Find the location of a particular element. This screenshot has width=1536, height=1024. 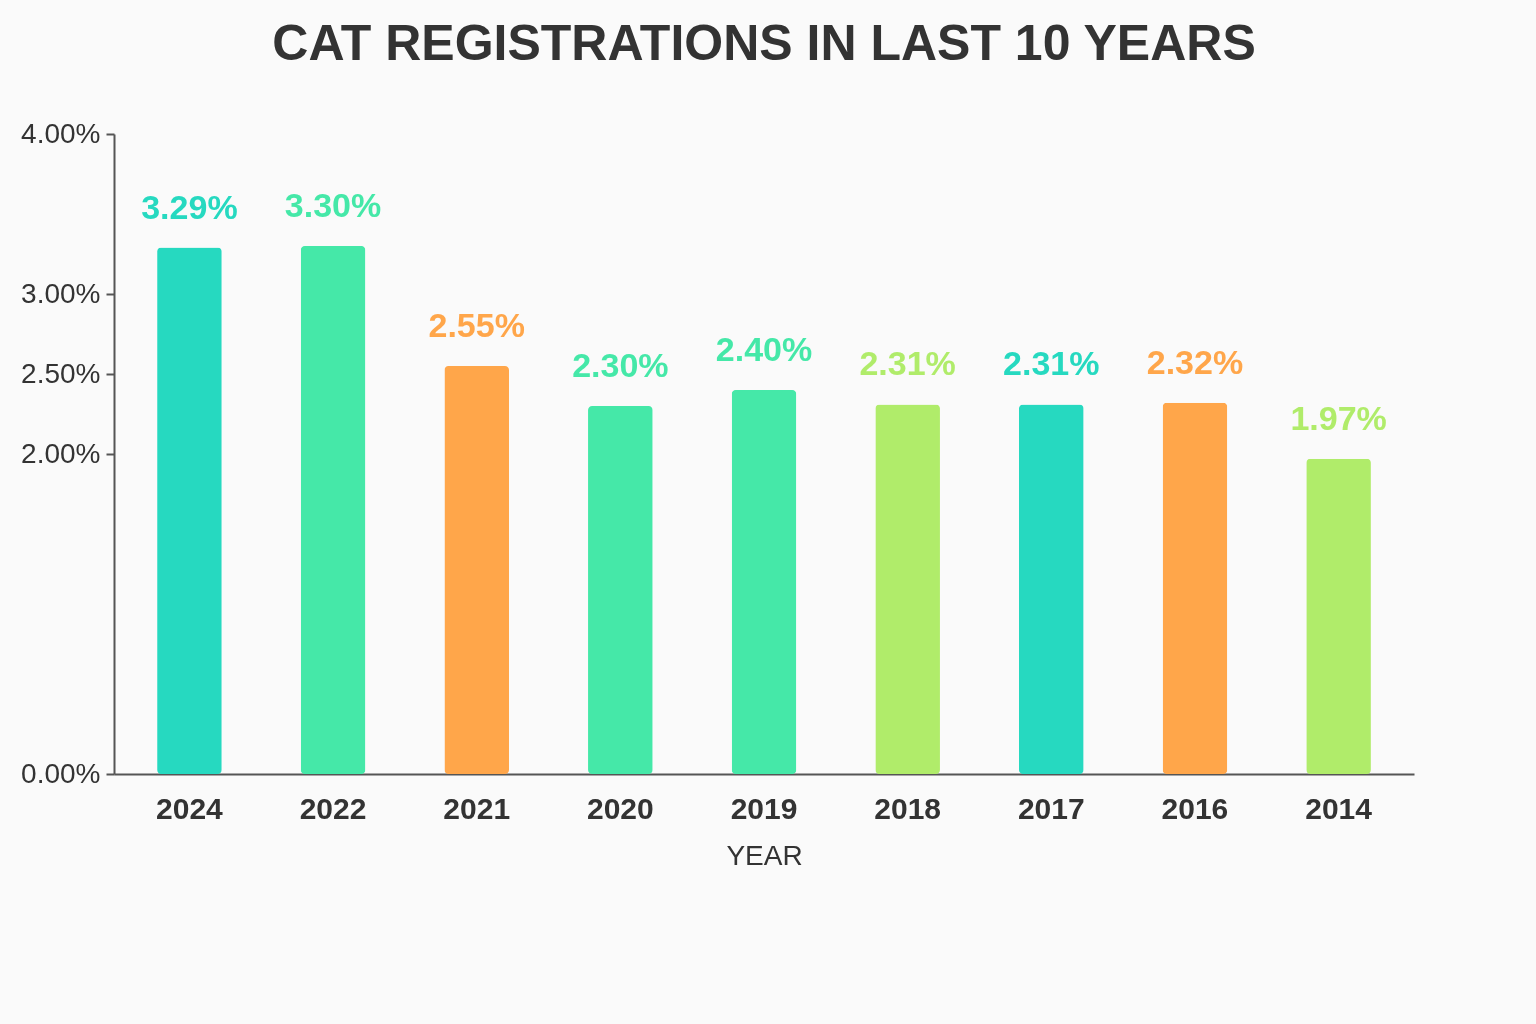

x-tick-label: 2014 is located at coordinates (1339, 808).